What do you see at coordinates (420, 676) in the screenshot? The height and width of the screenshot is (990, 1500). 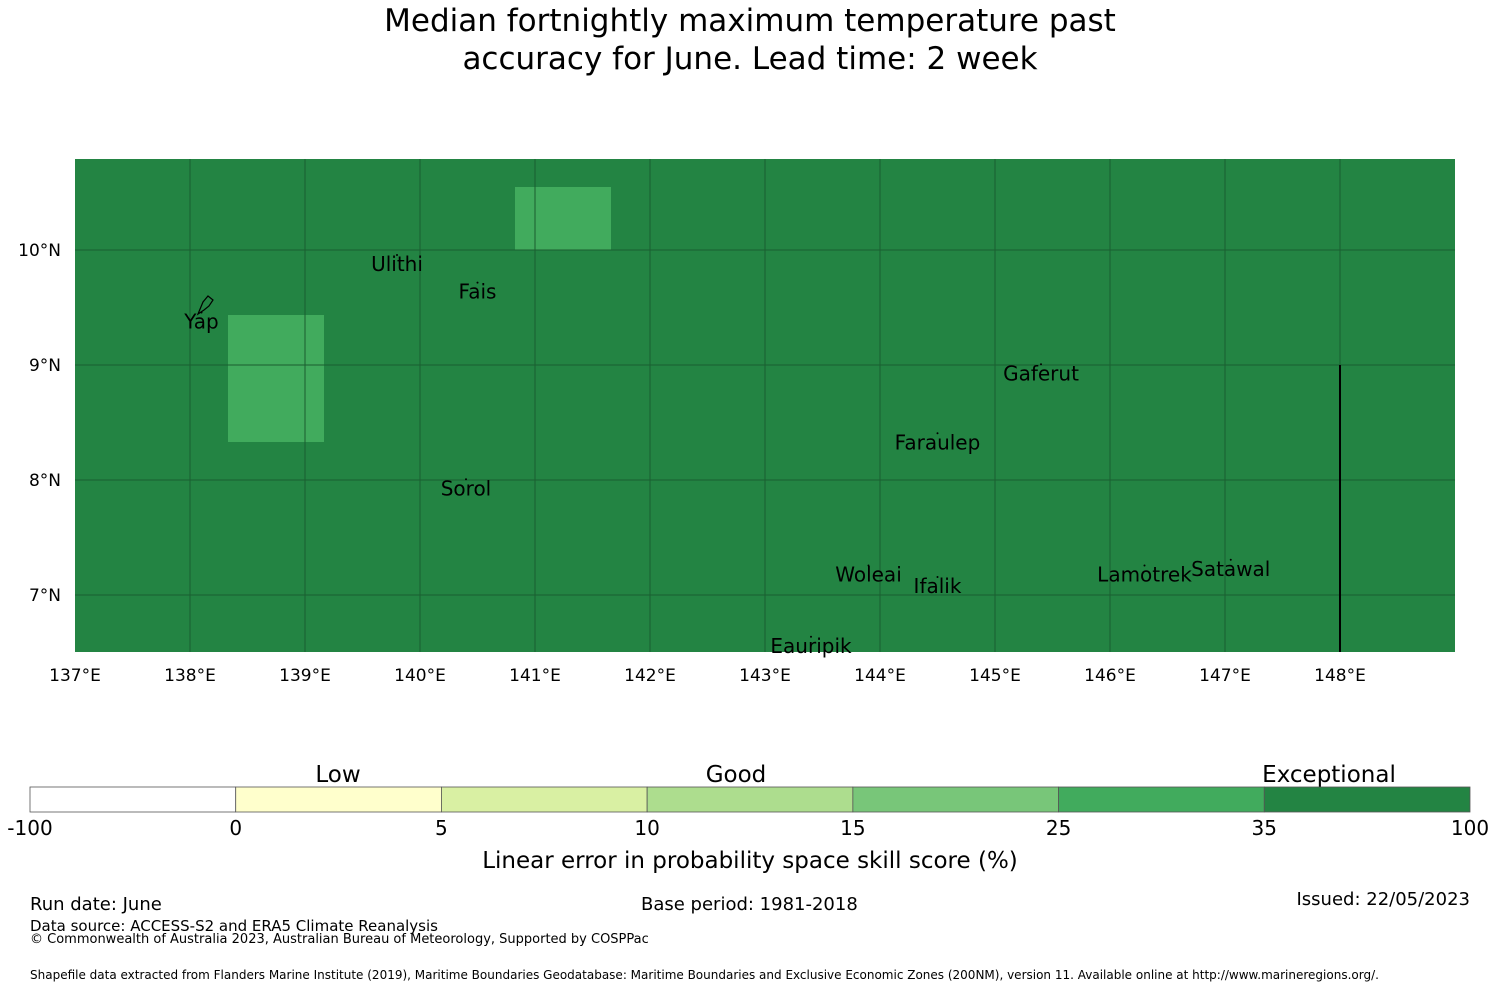 I see `longitude-tick-label: 140°E` at bounding box center [420, 676].